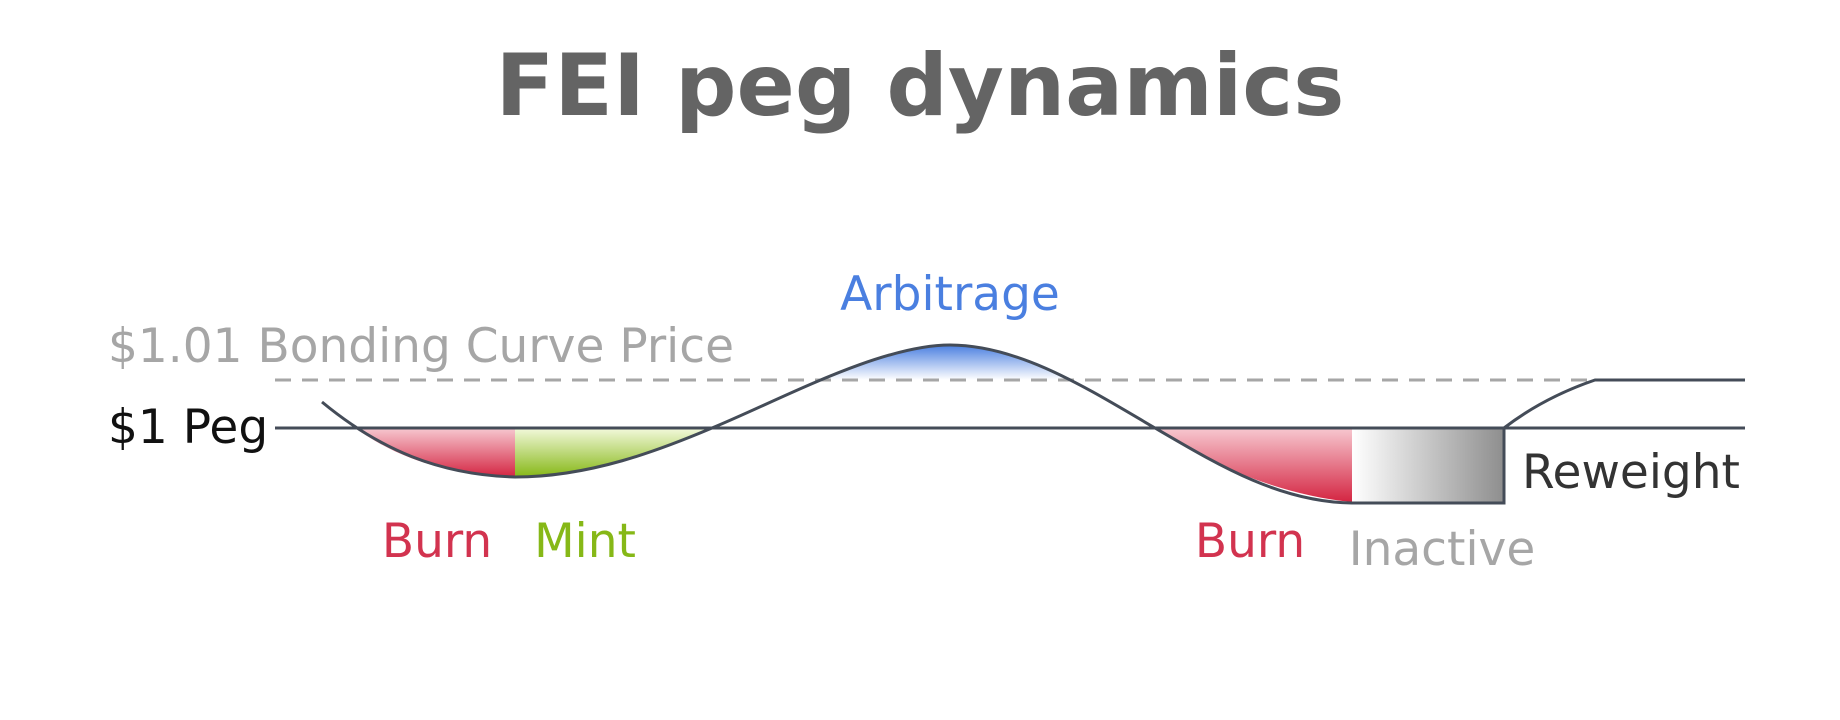  What do you see at coordinates (1624, 404) in the screenshot?
I see `reweight-curve` at bounding box center [1624, 404].